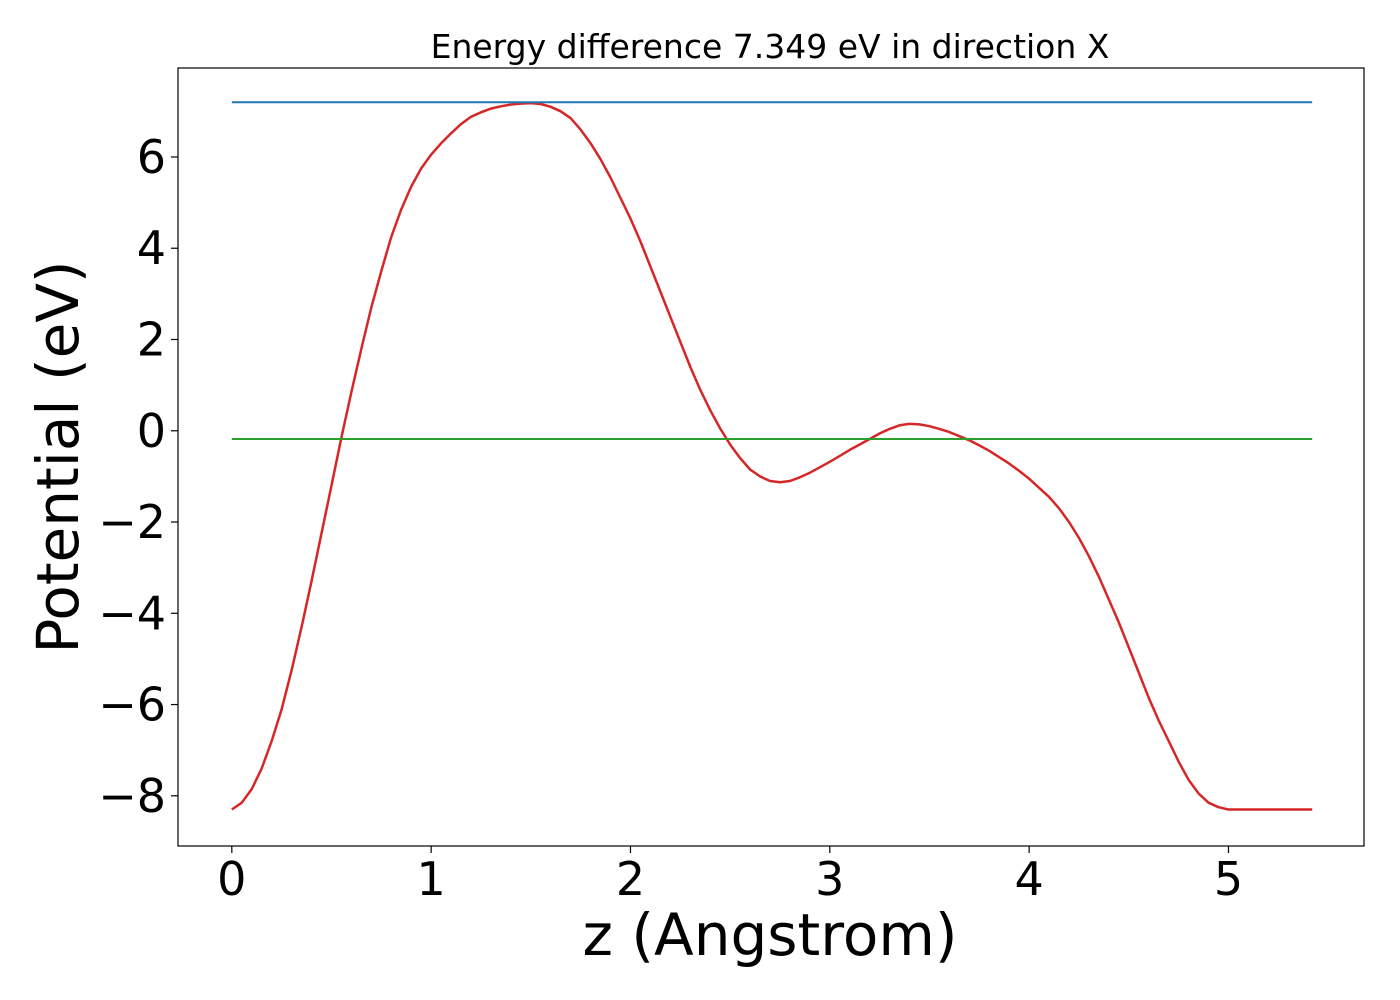  I want to click on x-tick-label: 2, so click(630, 879).